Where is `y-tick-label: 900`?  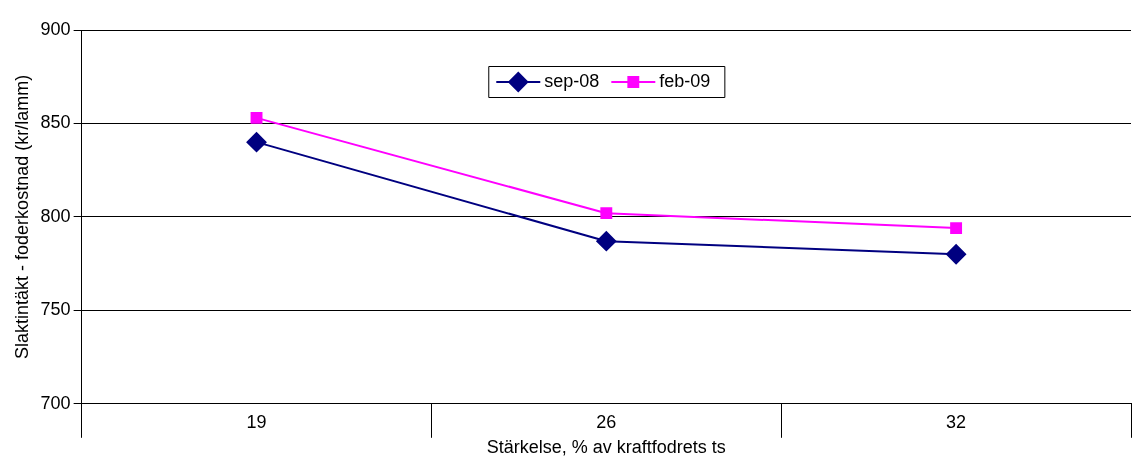
y-tick-label: 900 is located at coordinates (55, 28).